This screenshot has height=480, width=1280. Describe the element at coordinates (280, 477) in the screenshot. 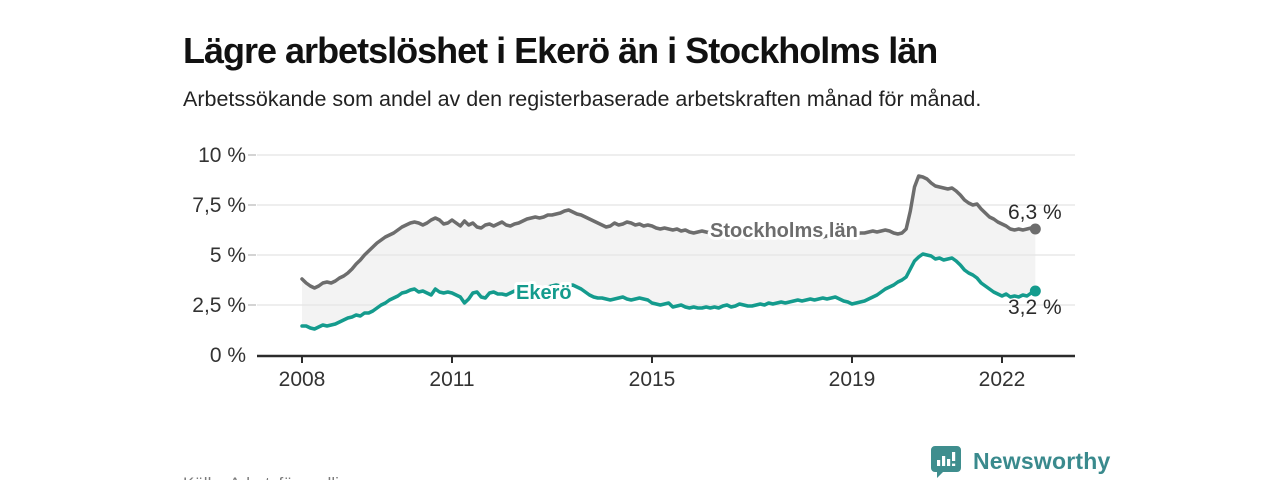

I see `source-note: Källa: Arbetsförmedlingen` at that location.